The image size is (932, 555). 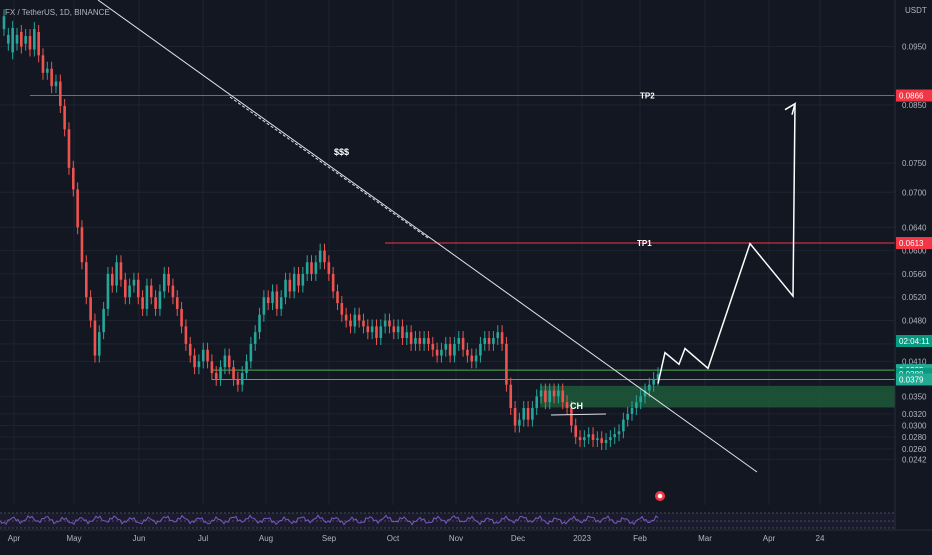 I want to click on y-tick-label: 0.0600, so click(x=914, y=251).